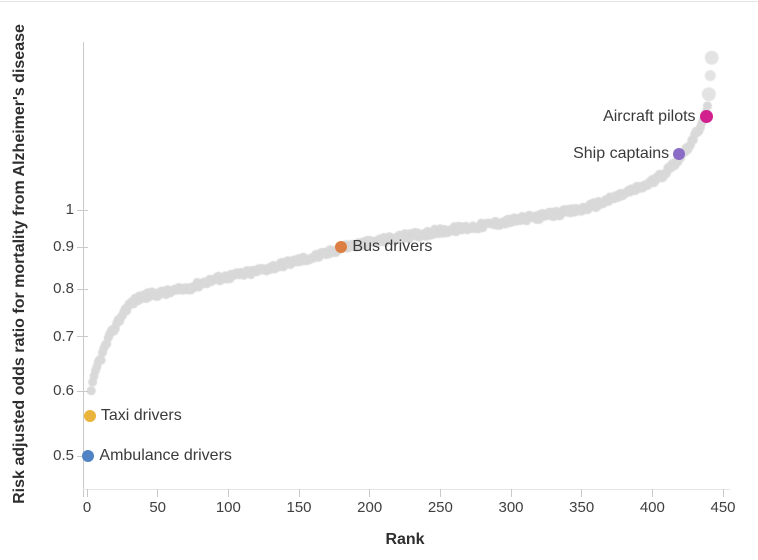 The width and height of the screenshot is (758, 560). What do you see at coordinates (652, 507) in the screenshot?
I see `x-tick-label: 400` at bounding box center [652, 507].